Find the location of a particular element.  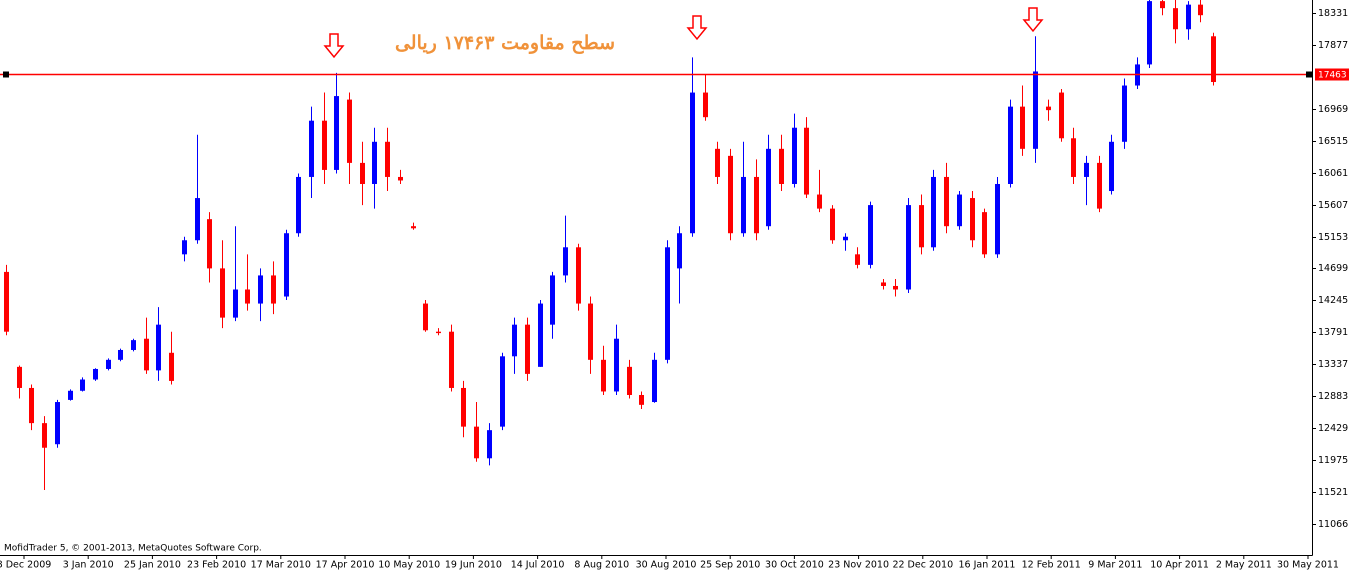

x-tick-label: 17 Mar 2010 is located at coordinates (281, 565).